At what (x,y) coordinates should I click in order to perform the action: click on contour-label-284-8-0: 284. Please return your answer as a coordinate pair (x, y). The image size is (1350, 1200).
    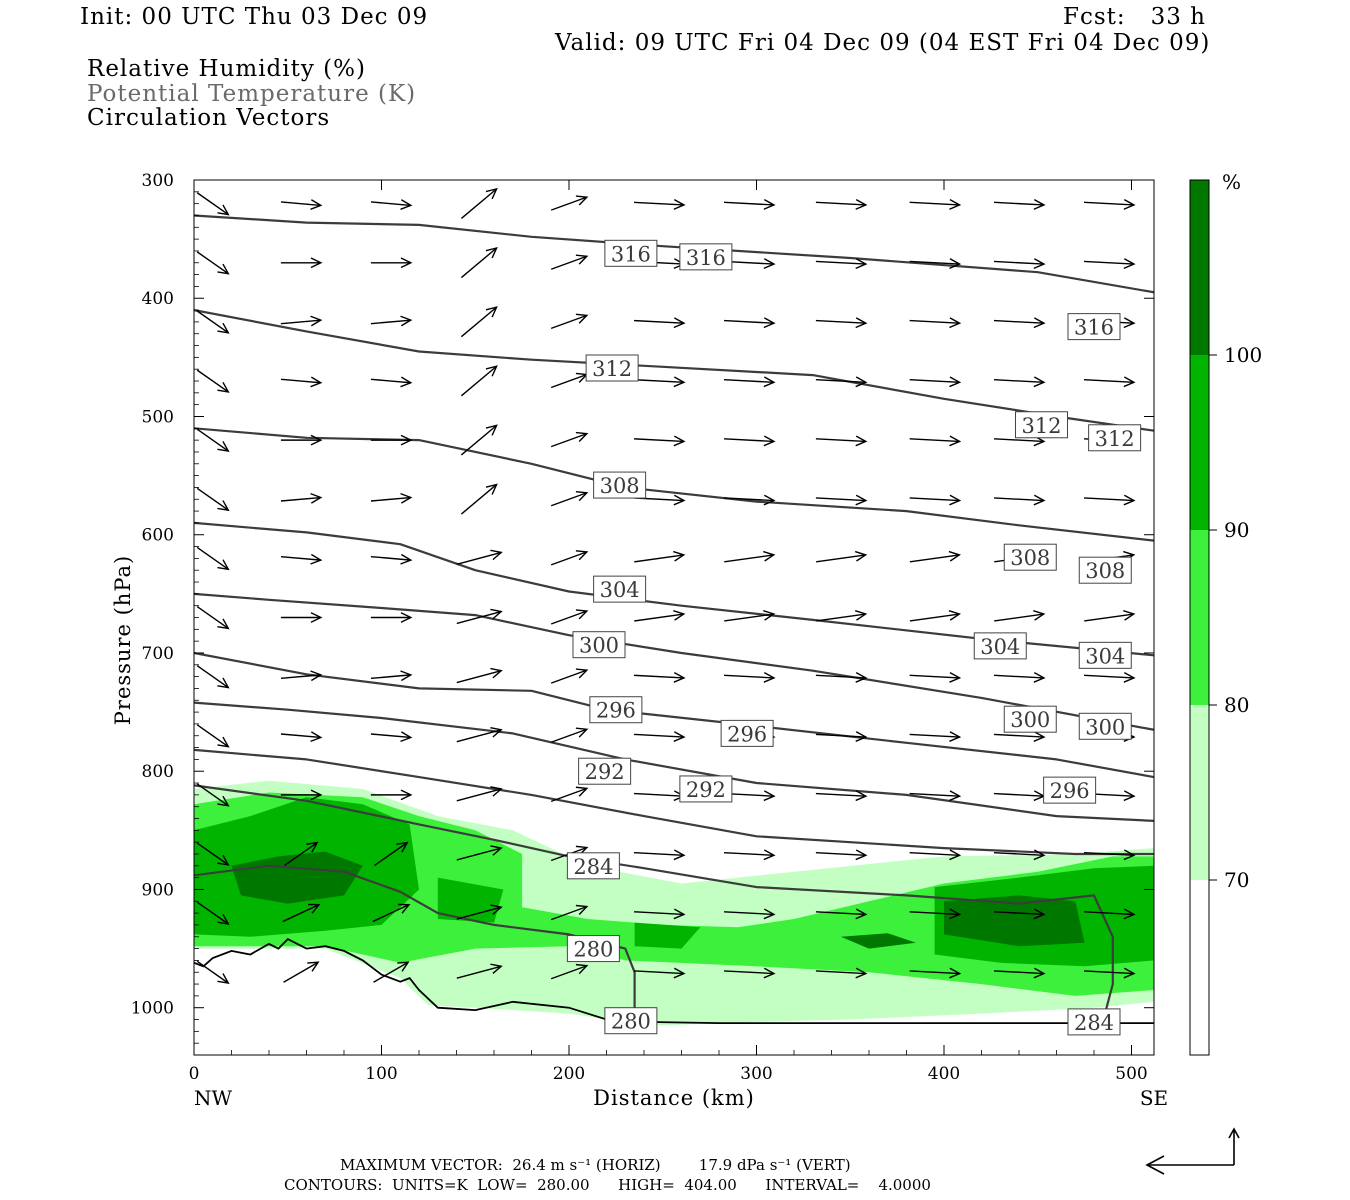
    Looking at the image, I should click on (593, 866).